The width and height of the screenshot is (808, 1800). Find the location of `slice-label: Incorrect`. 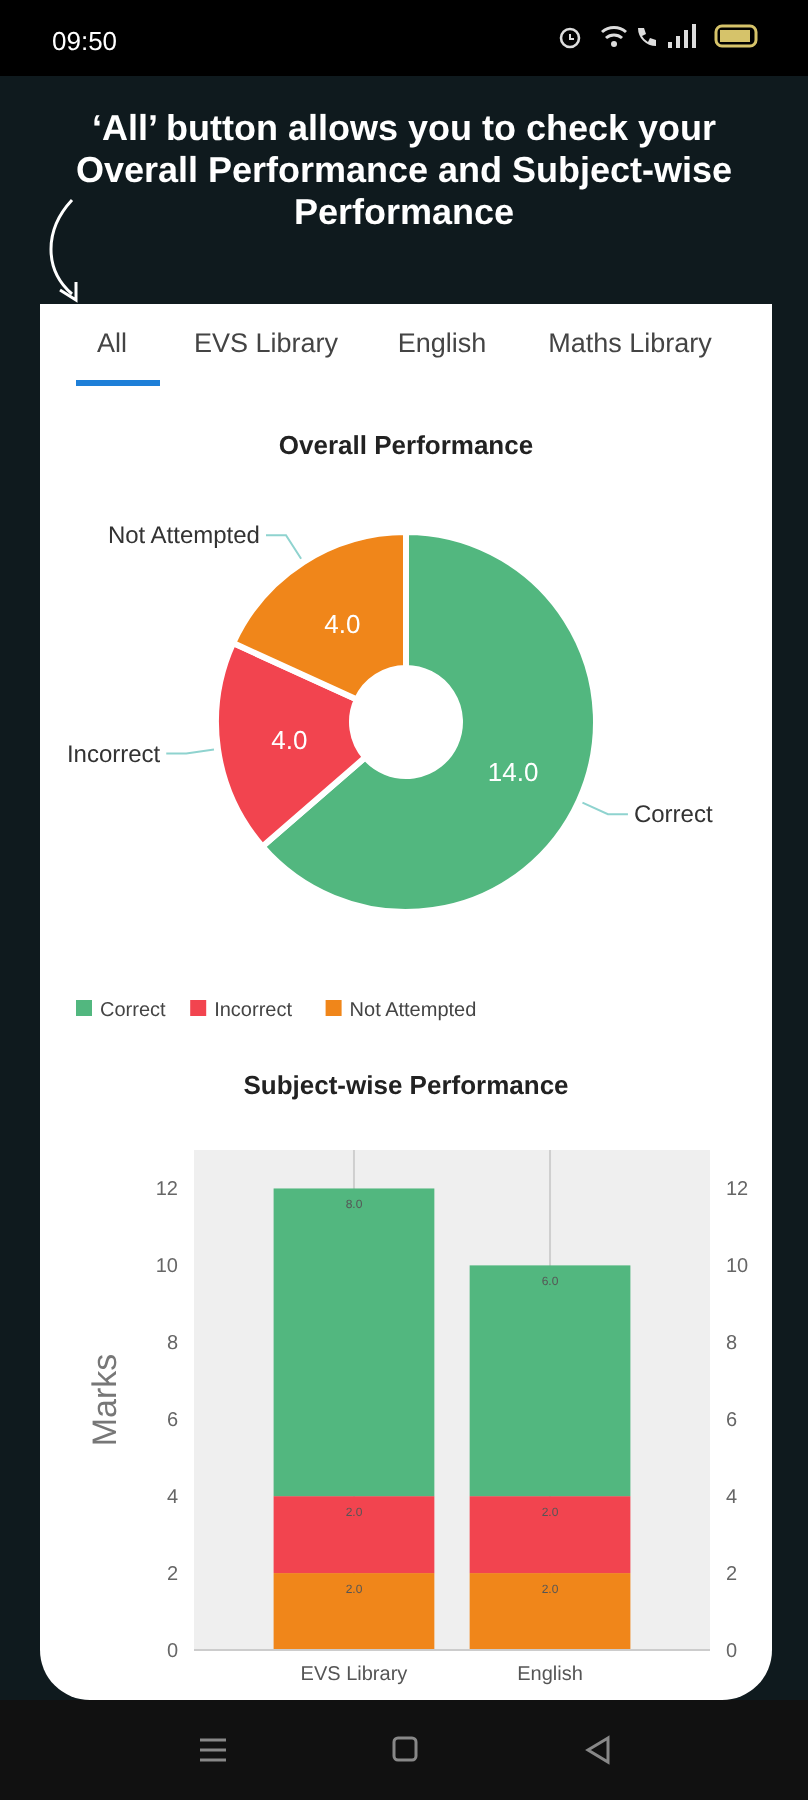

slice-label: Incorrect is located at coordinates (114, 753).